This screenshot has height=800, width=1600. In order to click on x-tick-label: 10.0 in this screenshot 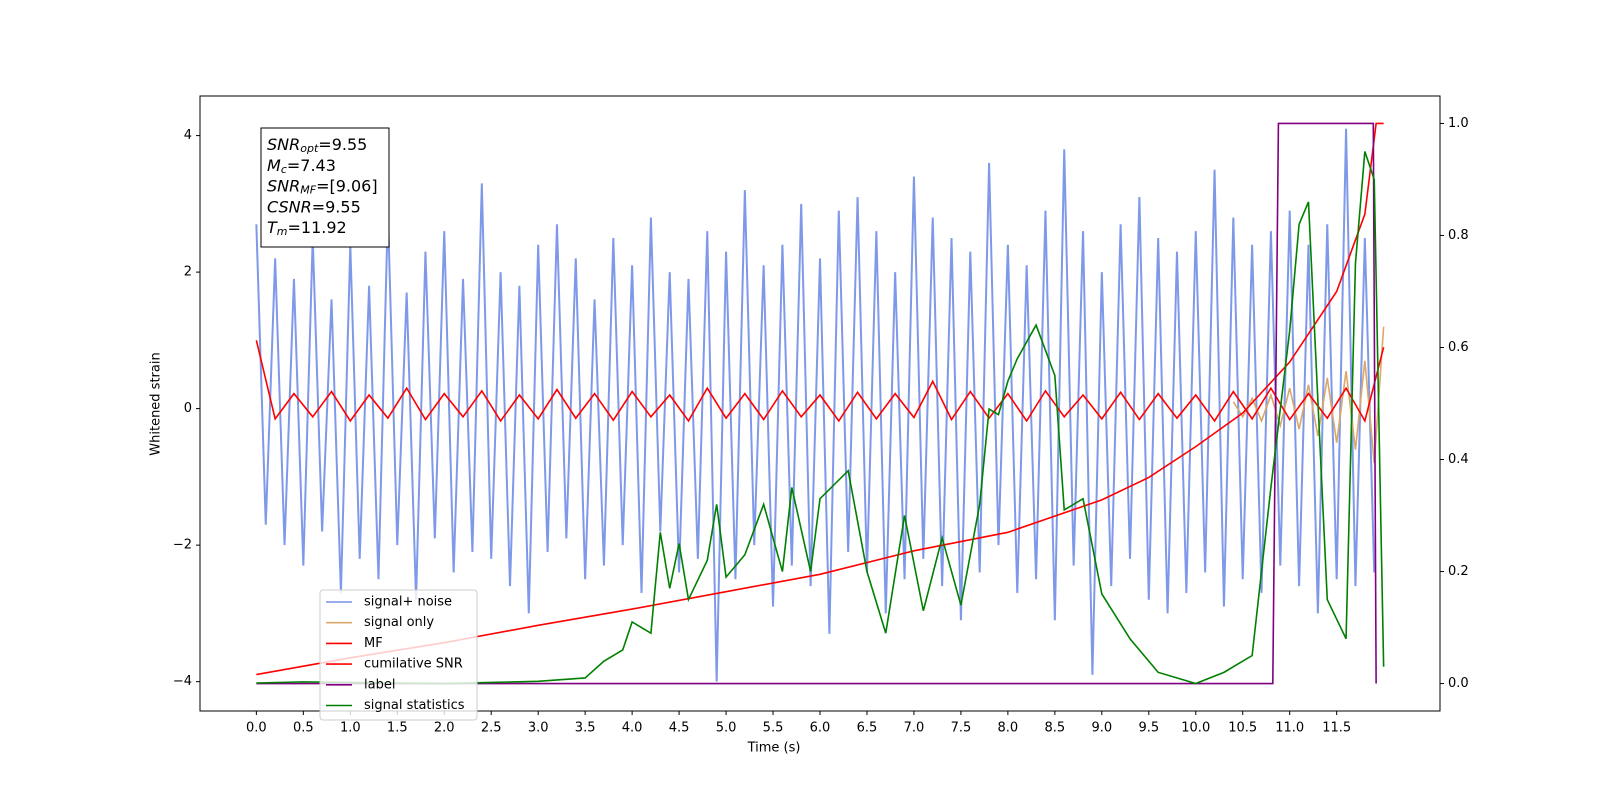, I will do `click(1195, 728)`.